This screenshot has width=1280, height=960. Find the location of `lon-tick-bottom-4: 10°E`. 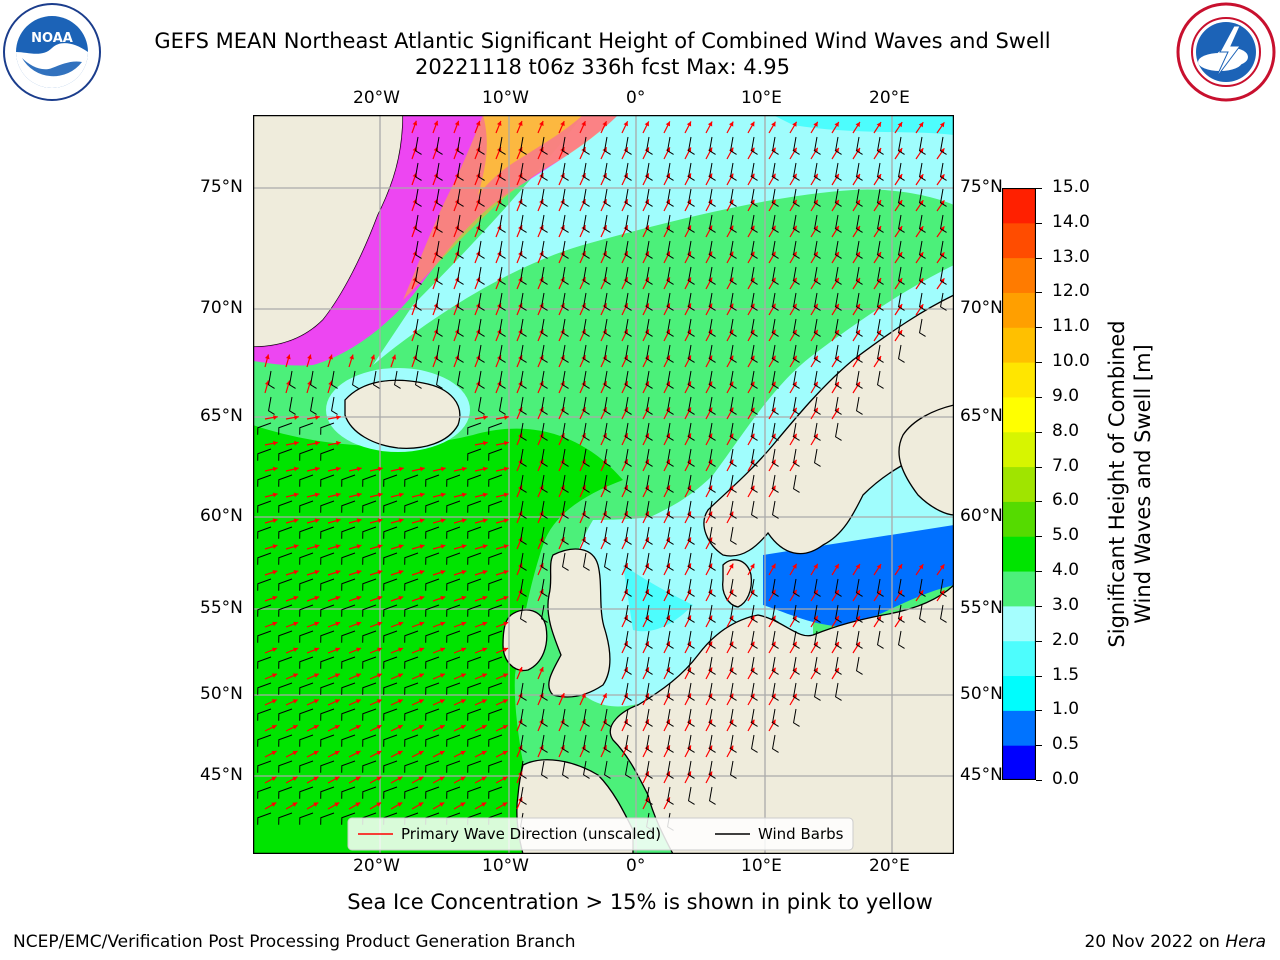

lon-tick-bottom-4: 10°E is located at coordinates (761, 866).